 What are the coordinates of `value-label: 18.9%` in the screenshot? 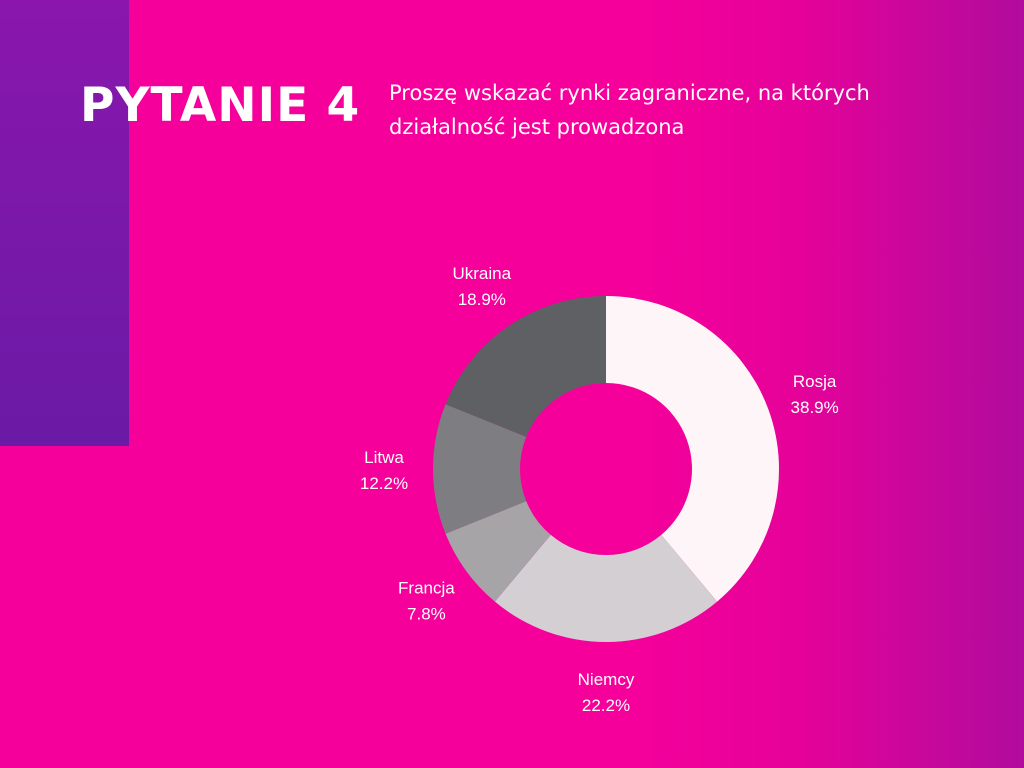 It's located at (482, 299).